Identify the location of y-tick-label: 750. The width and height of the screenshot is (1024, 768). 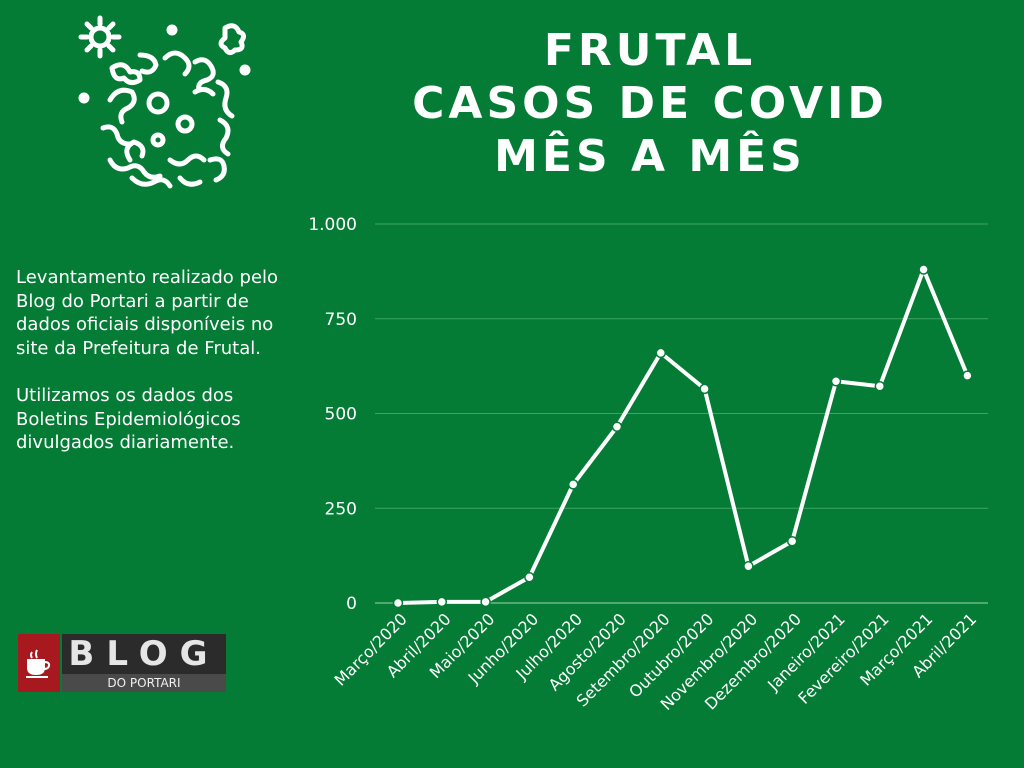
(341, 320).